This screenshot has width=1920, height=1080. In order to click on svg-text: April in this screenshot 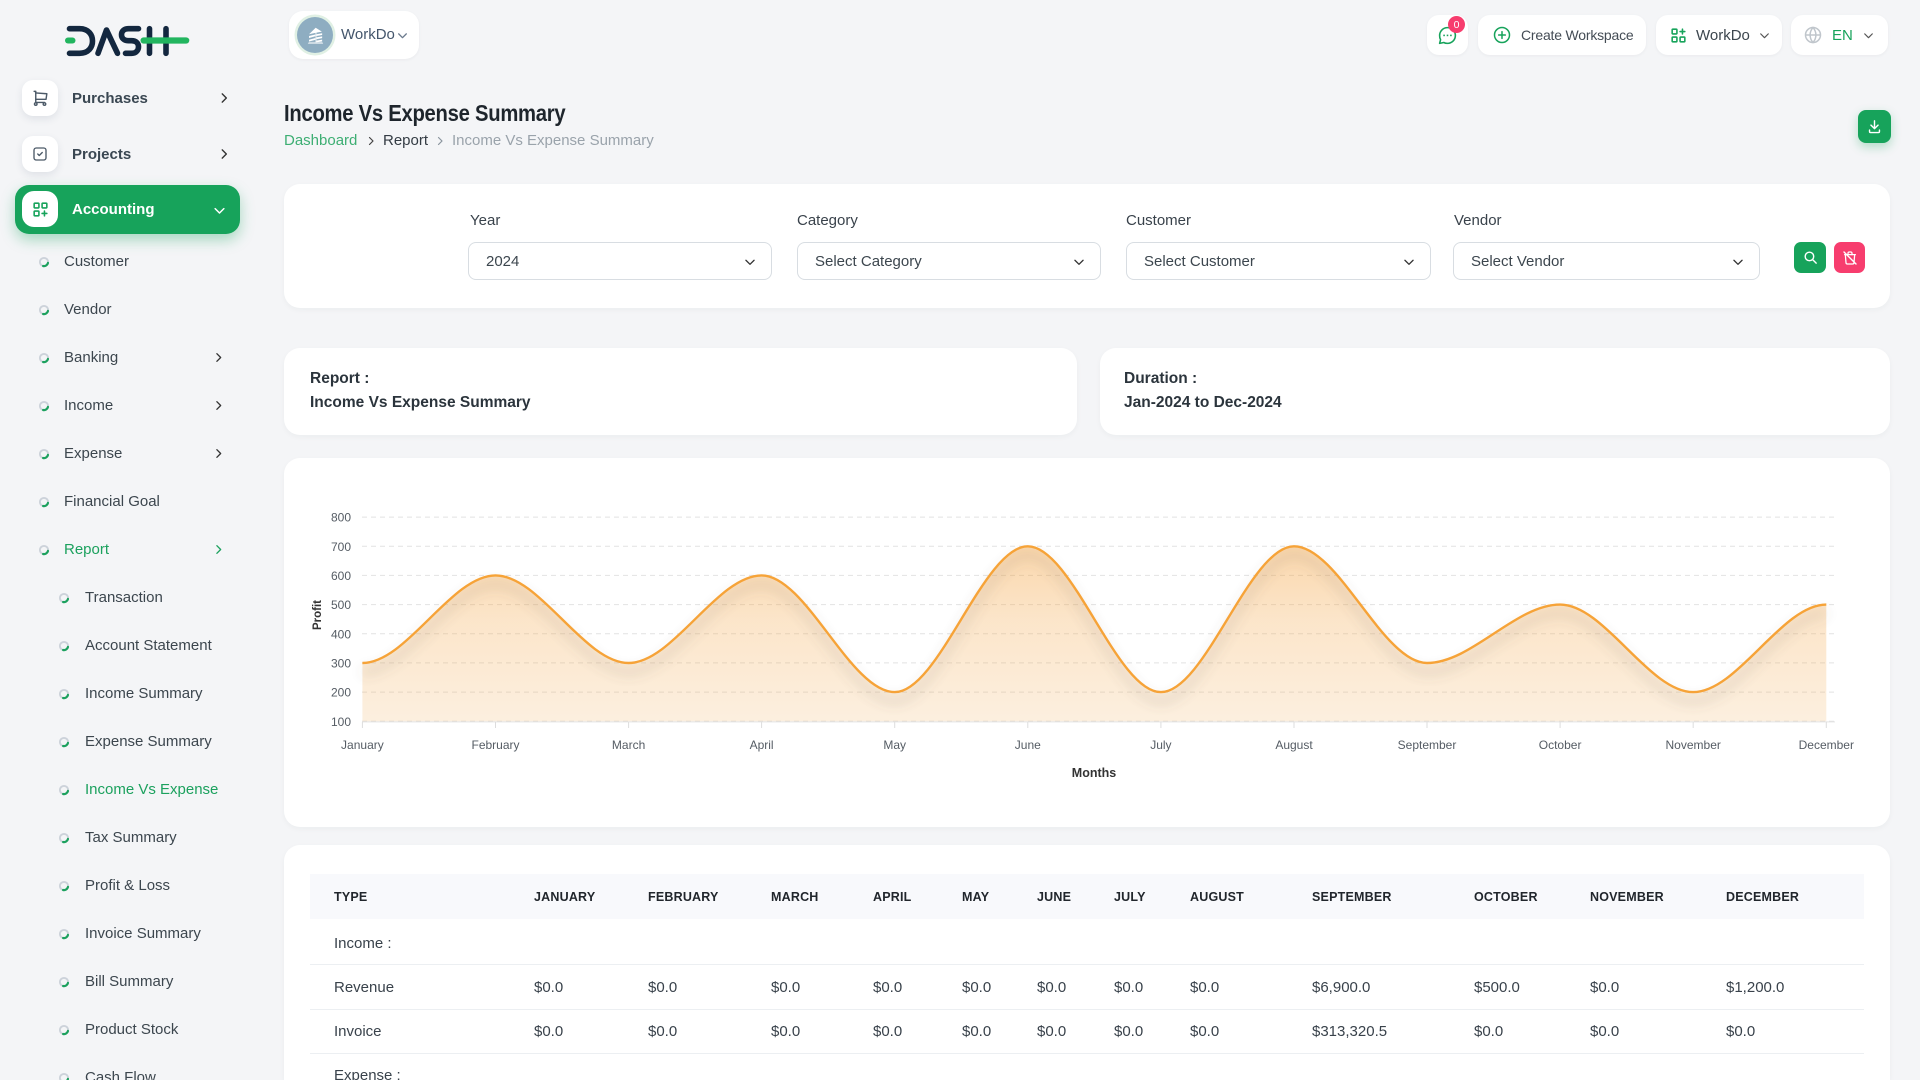, I will do `click(762, 745)`.